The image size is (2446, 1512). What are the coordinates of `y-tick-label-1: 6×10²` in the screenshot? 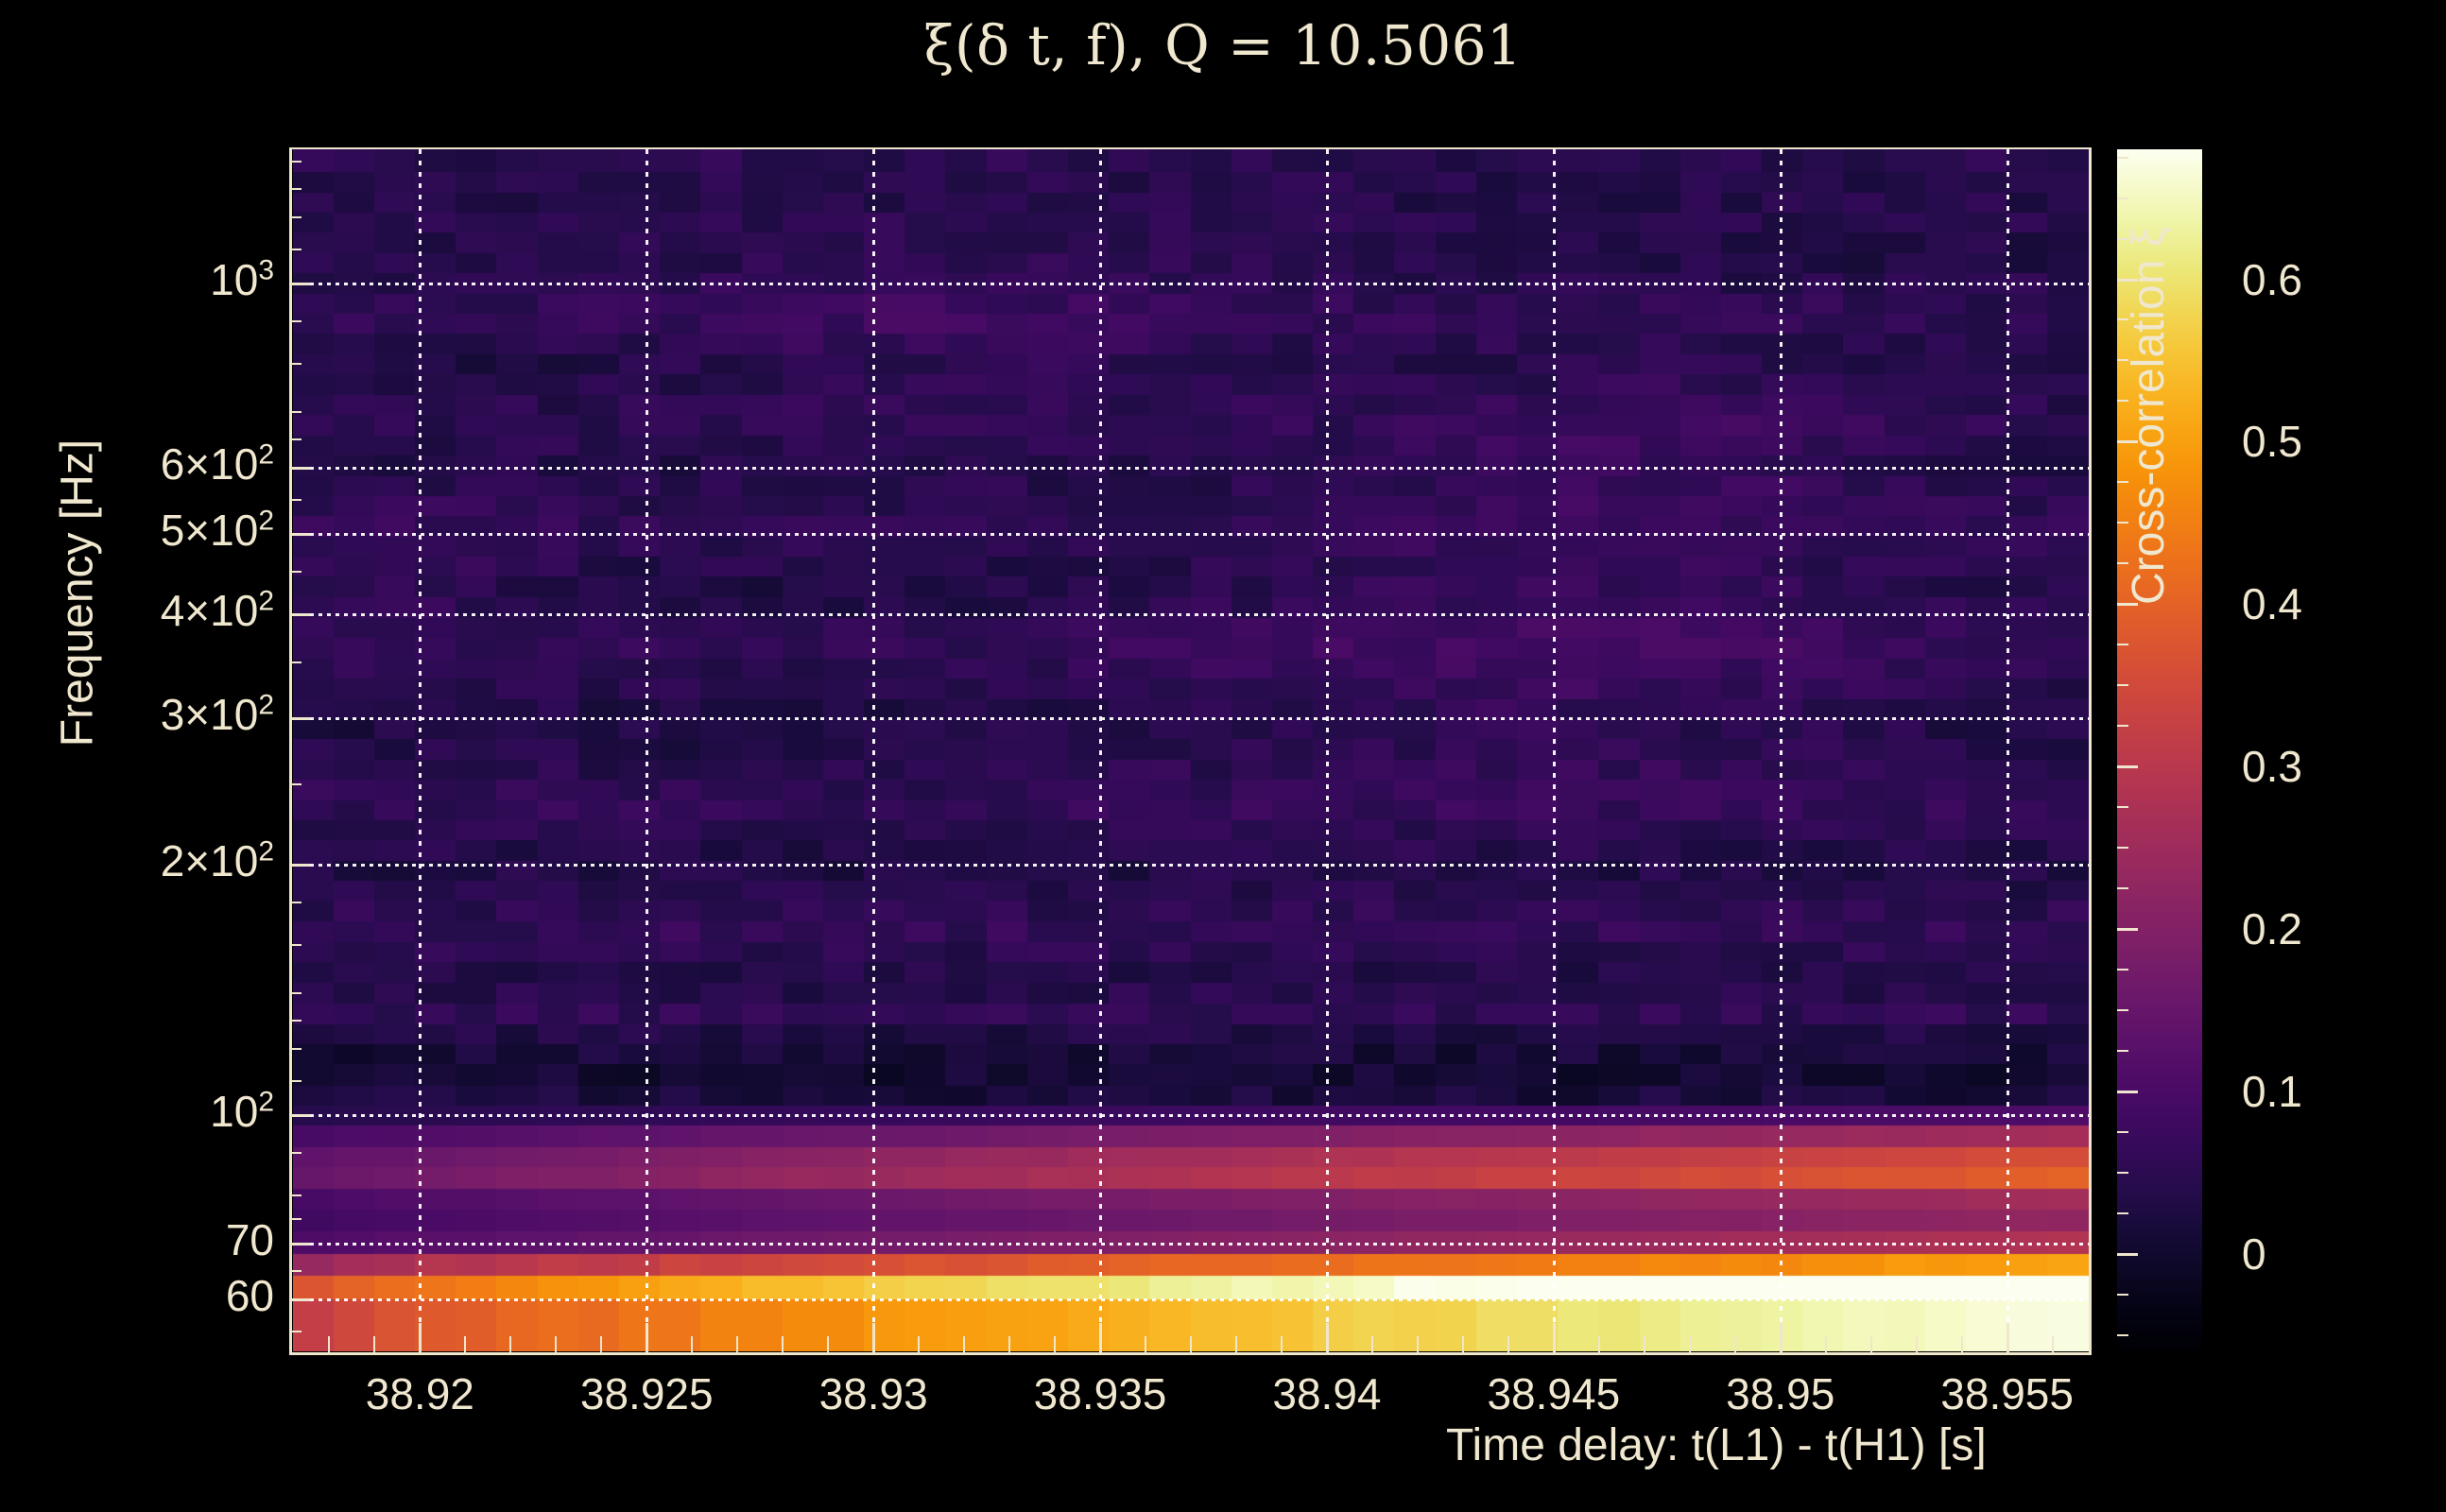 It's located at (217, 464).